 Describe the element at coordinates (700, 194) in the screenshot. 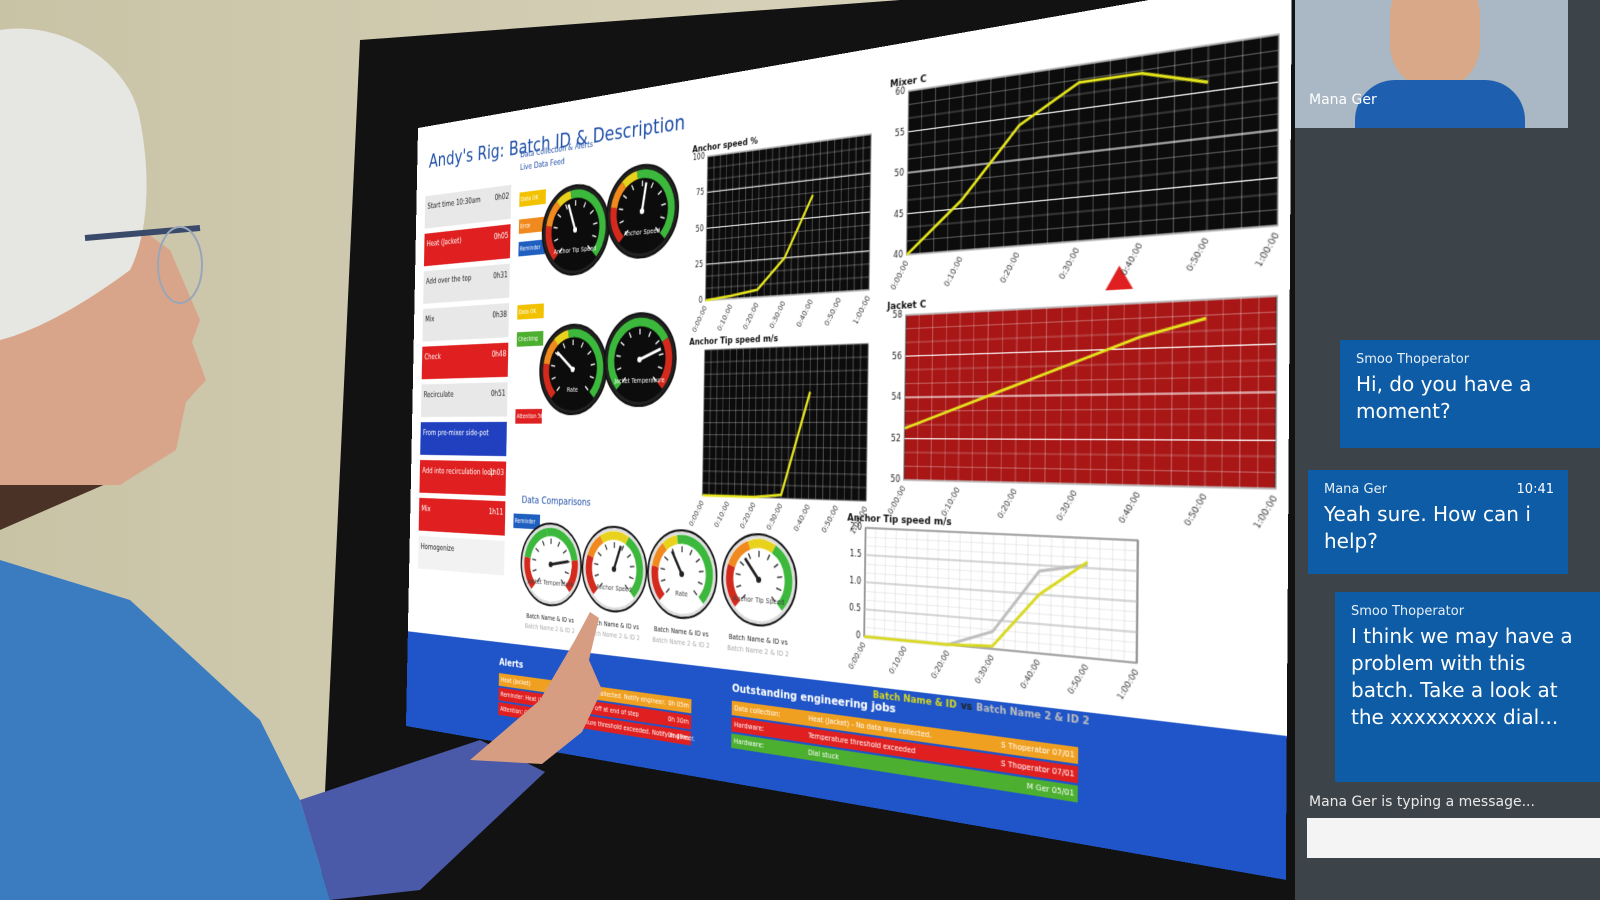

I see `y-tick-label: 75` at that location.